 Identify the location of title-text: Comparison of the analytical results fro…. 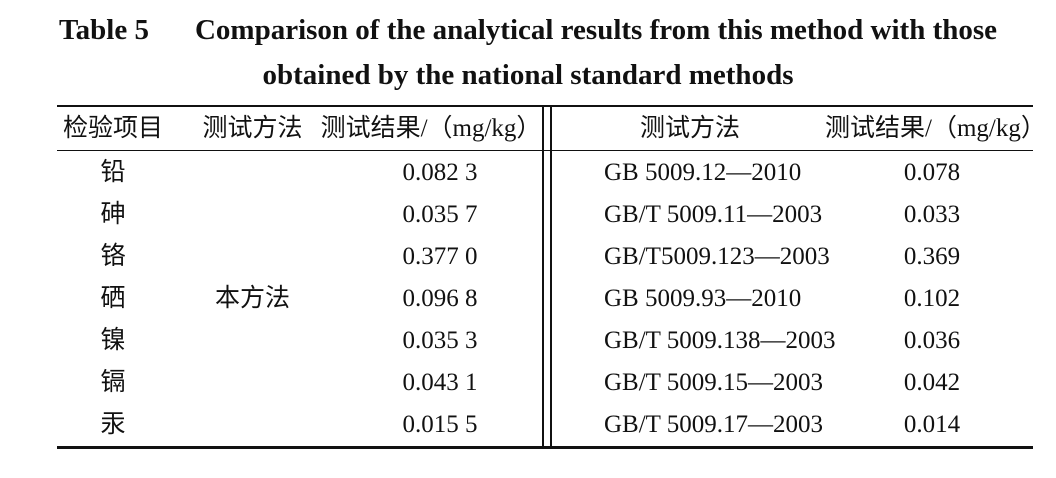
(596, 52).